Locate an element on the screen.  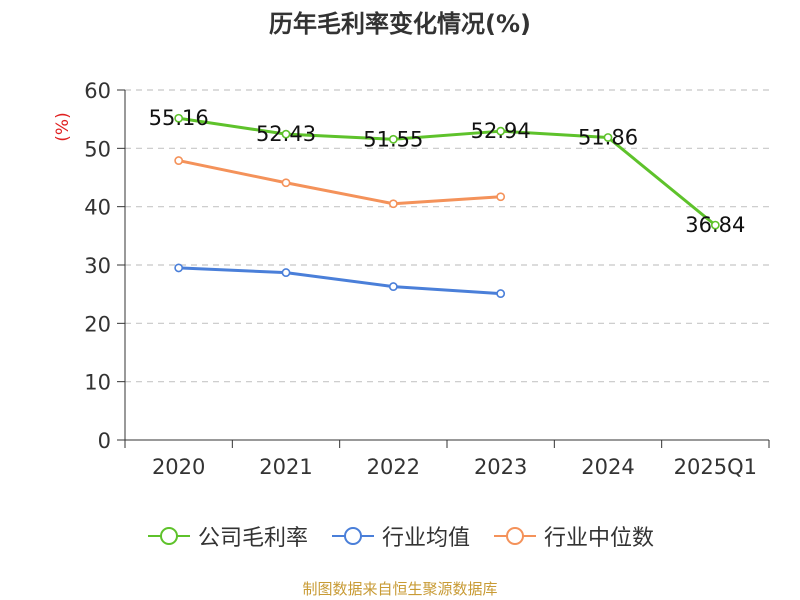
data-label: 52.94 is located at coordinates (501, 131).